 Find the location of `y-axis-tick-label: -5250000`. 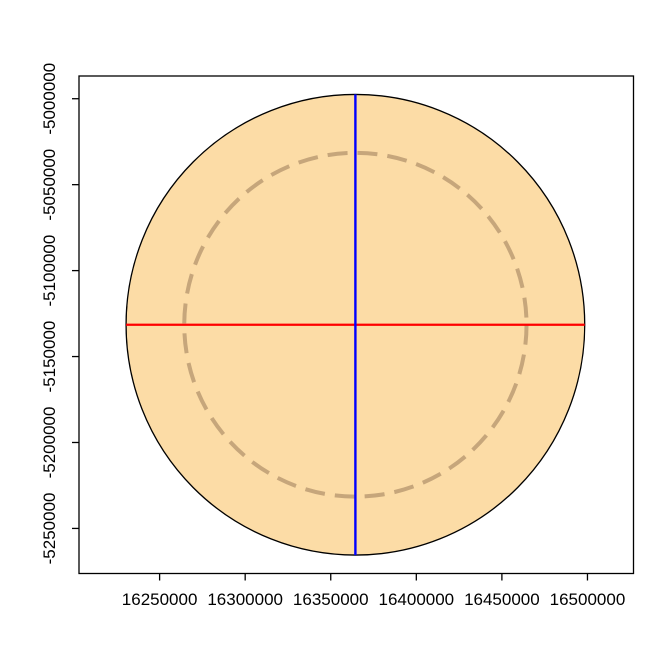

y-axis-tick-label: -5250000 is located at coordinates (49, 529).